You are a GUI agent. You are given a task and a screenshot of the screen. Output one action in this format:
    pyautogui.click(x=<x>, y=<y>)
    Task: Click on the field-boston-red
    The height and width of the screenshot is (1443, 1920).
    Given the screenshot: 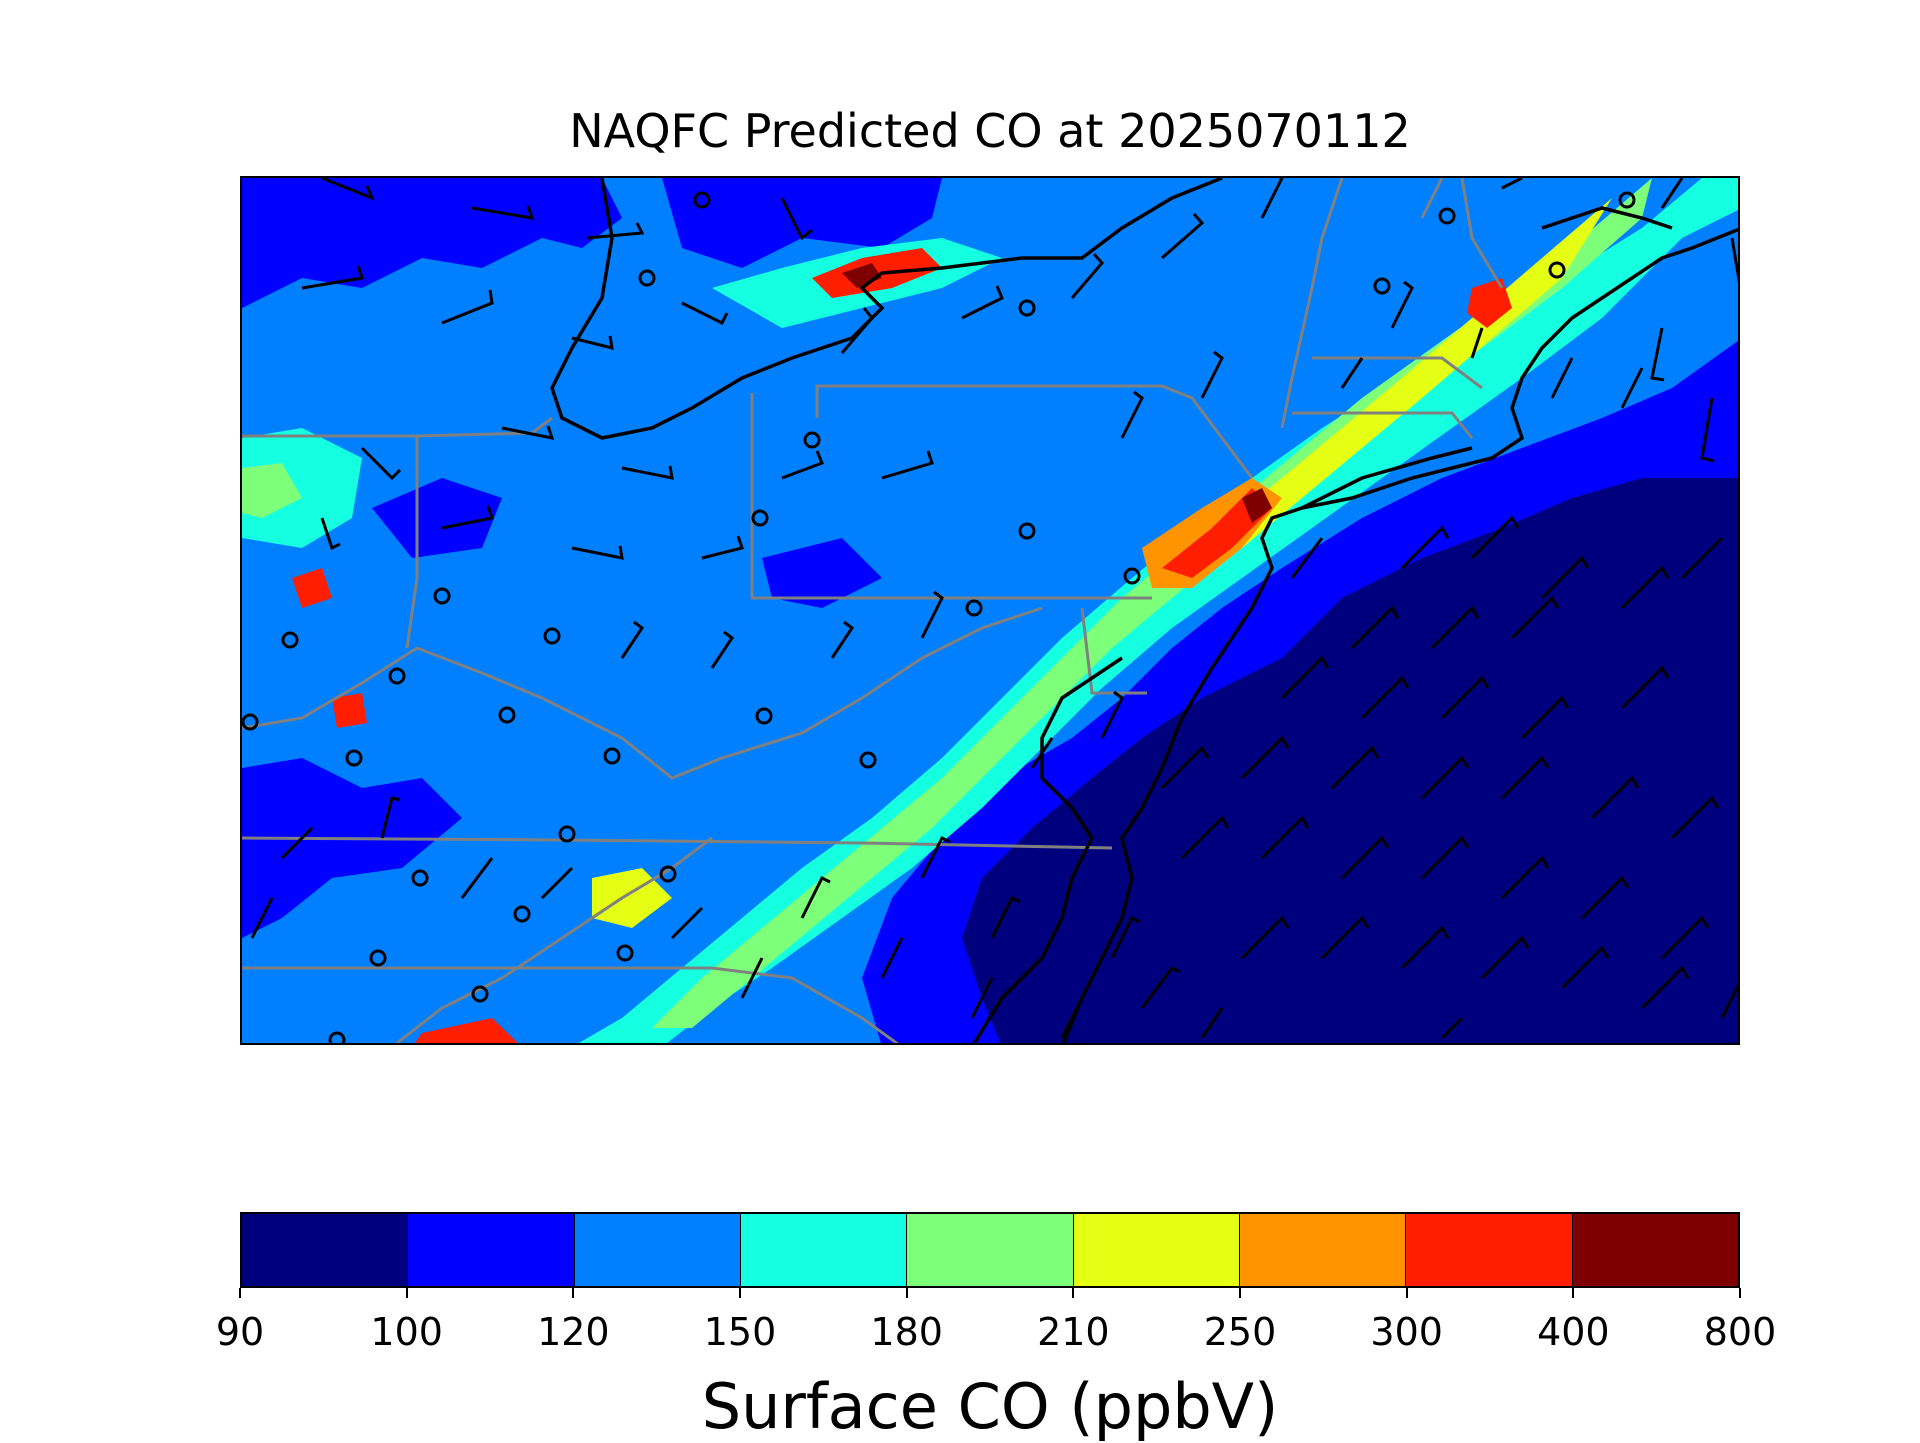 What is the action you would take?
    pyautogui.click(x=1489, y=303)
    